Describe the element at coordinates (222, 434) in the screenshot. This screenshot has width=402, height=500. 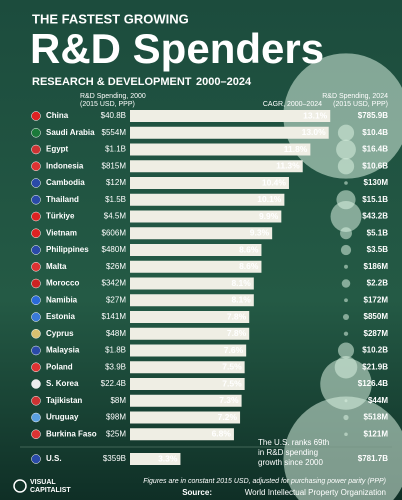
I see `cagr-label: 6.8%` at that location.